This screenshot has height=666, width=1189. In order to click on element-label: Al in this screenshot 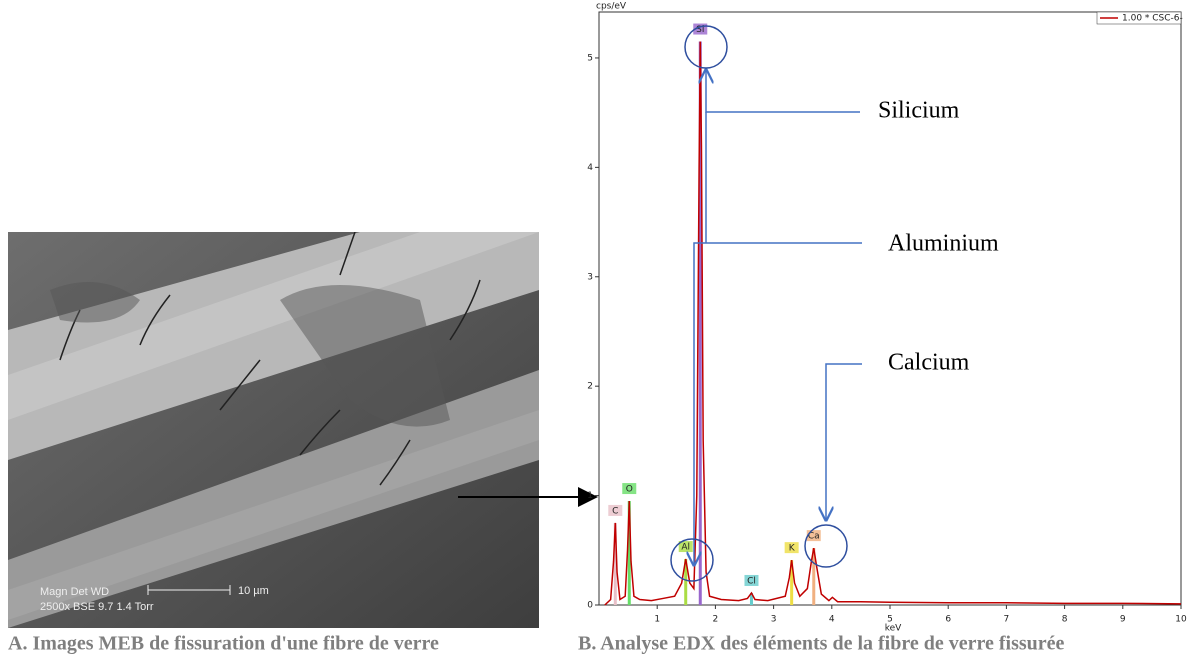, I will do `click(685, 548)`.